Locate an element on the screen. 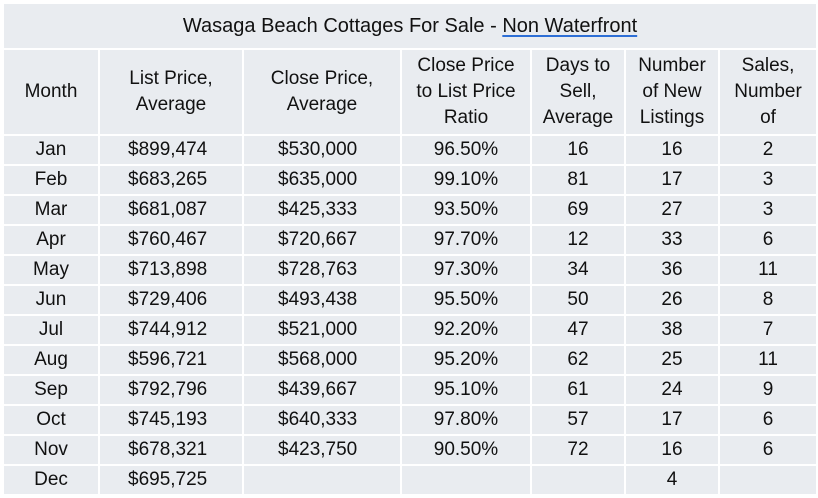 The height and width of the screenshot is (498, 818). cell-close-price: $728,763 is located at coordinates (322, 270).